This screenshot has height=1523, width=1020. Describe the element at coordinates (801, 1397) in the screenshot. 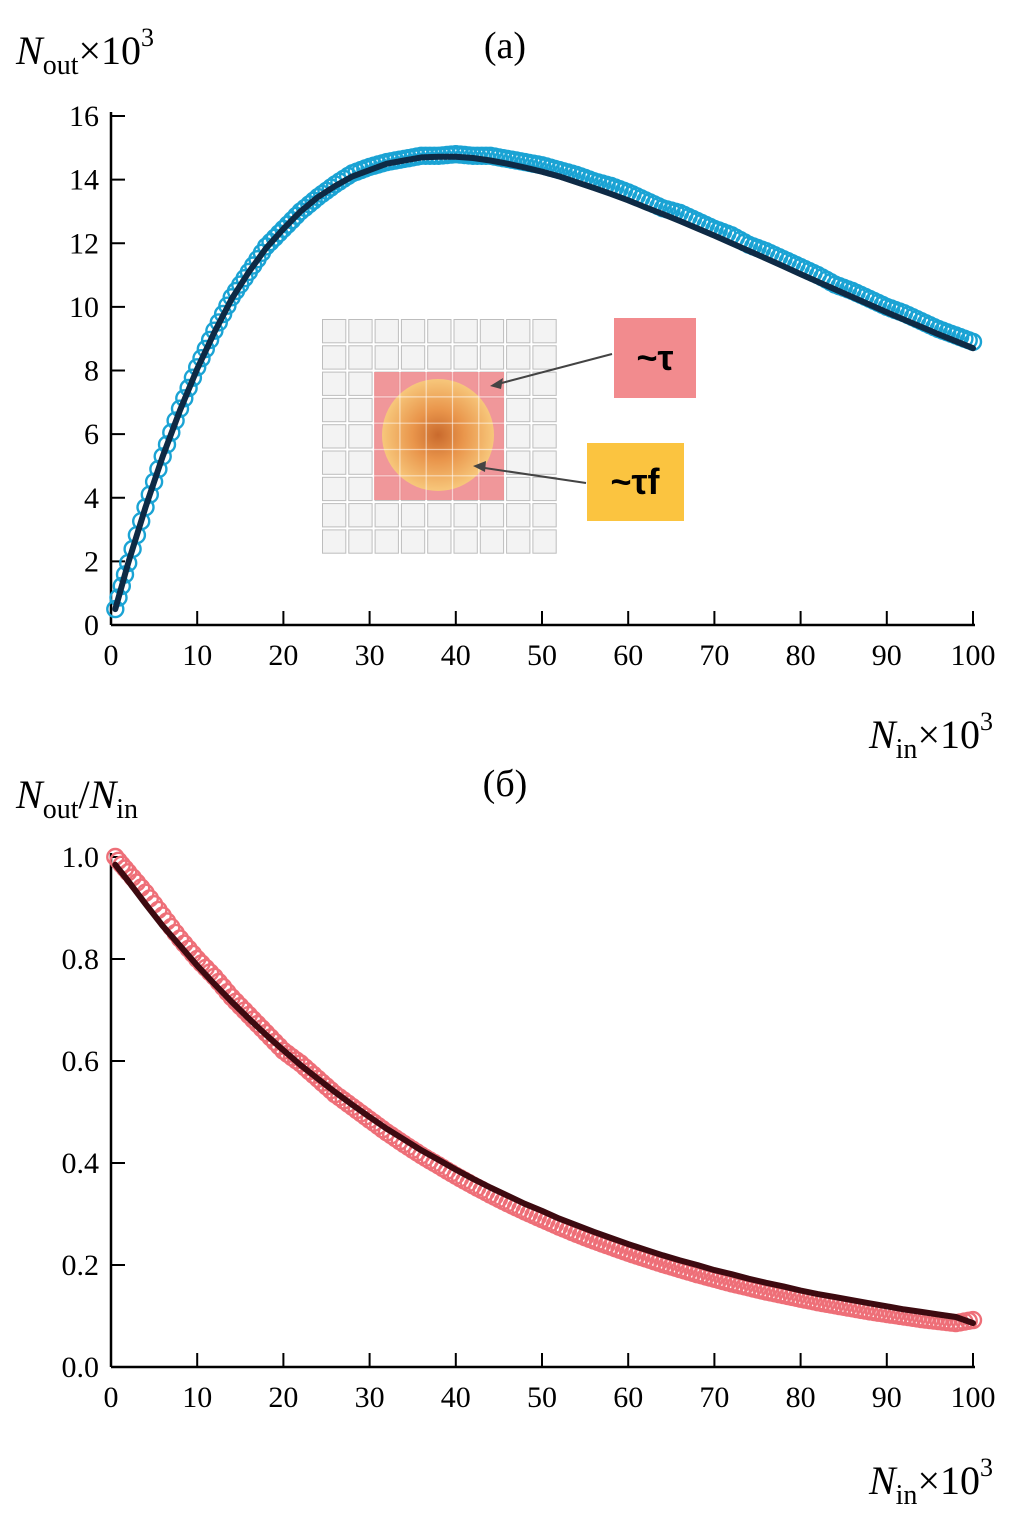

I see `x-tick-label: 80` at that location.